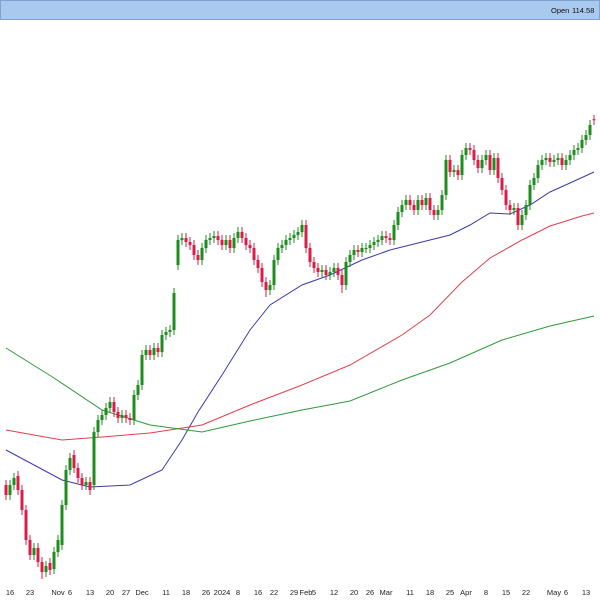 This screenshot has height=600, width=600. Describe the element at coordinates (166, 592) in the screenshot. I see `x-tick-label: 11` at that location.